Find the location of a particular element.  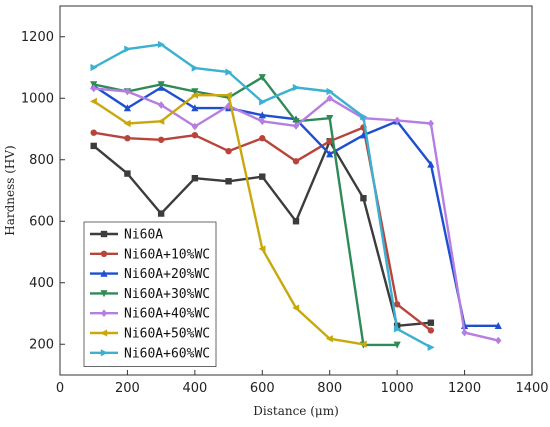

x-tick-label: 0 is located at coordinates (60, 388).